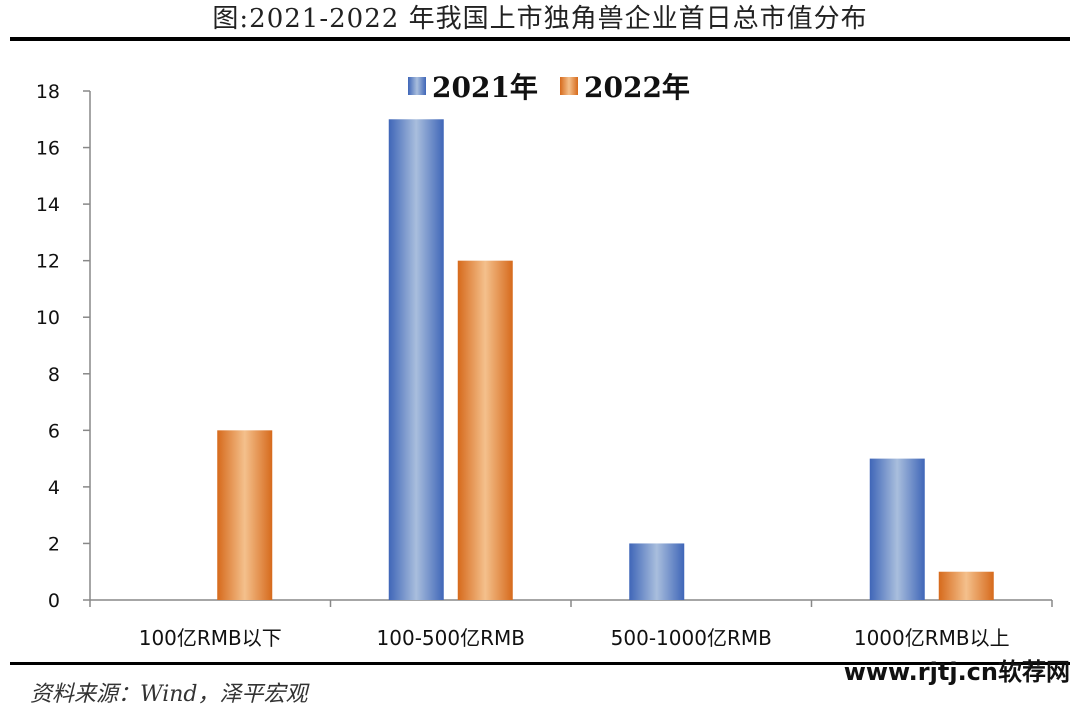  What do you see at coordinates (451, 638) in the screenshot?
I see `x-category-label: 100-500亿RMB` at bounding box center [451, 638].